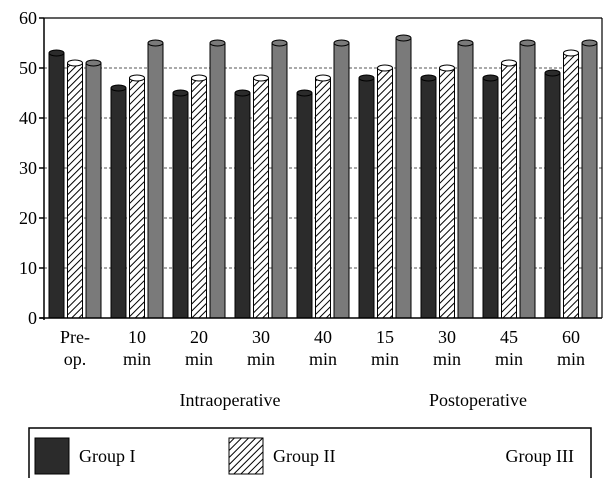  Describe the element at coordinates (571, 337) in the screenshot. I see `x-category-label-line: 60` at that location.